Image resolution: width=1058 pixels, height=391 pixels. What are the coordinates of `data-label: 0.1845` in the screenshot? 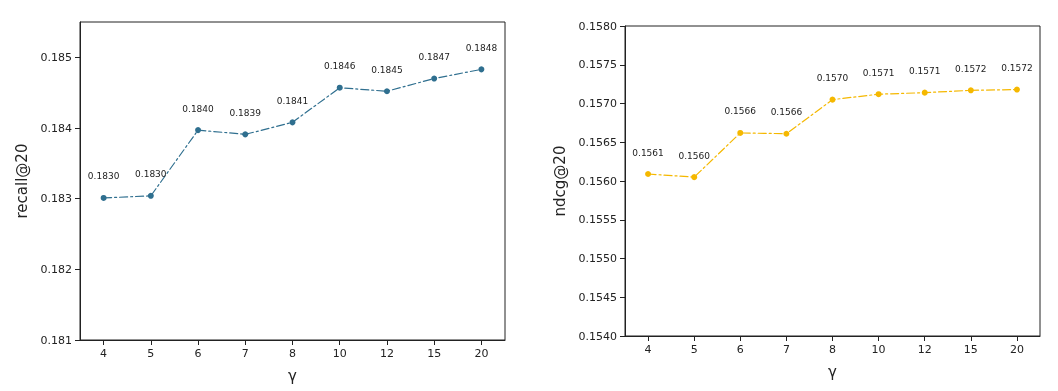 It's located at (387, 69).